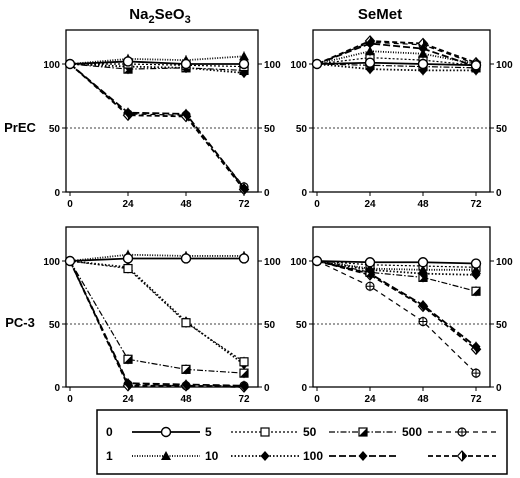 This screenshot has width=520, height=478. I want to click on row-label-pc3: PC-3, so click(20, 322).